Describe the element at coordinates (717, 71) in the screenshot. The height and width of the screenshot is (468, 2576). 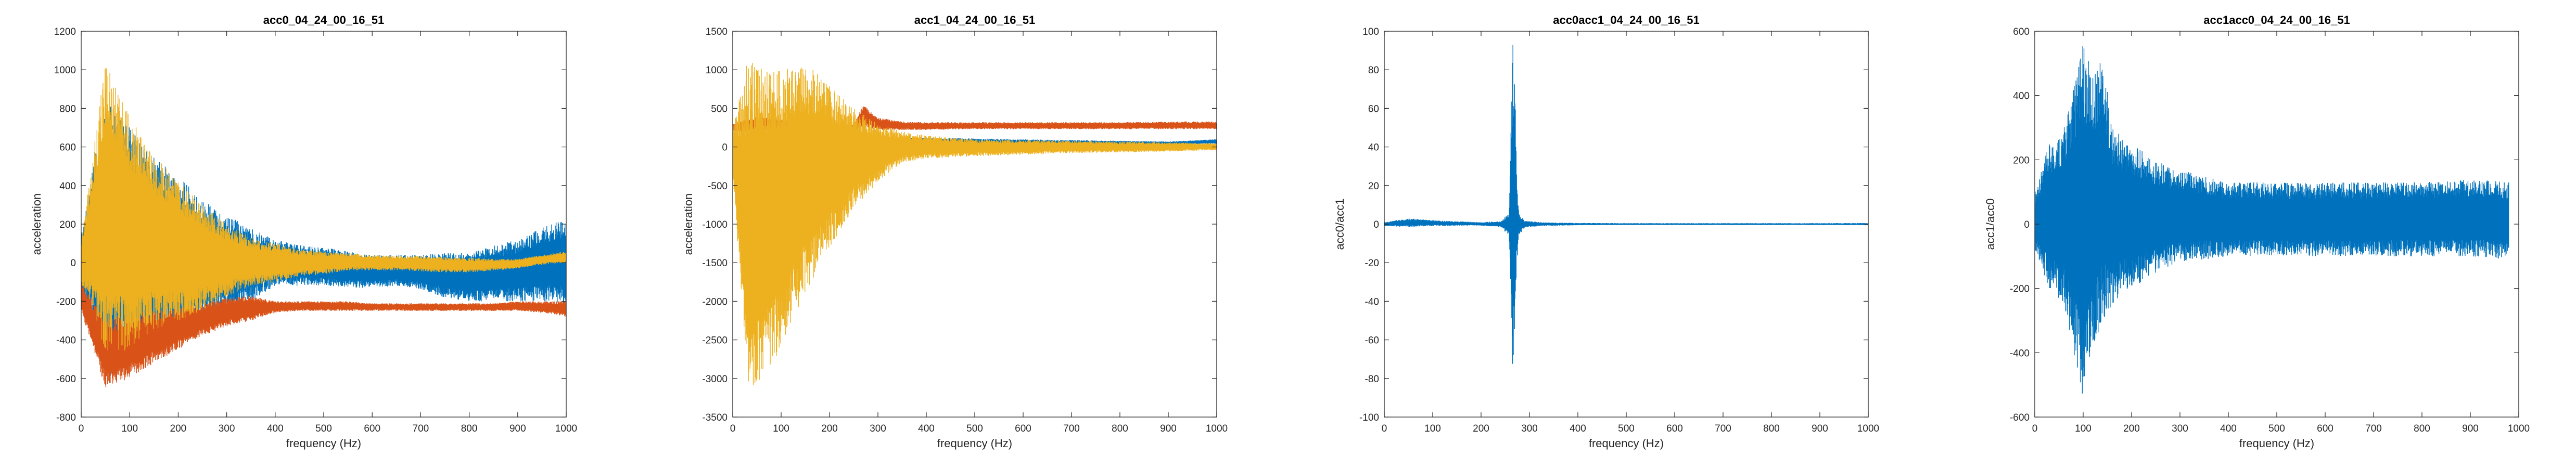
I see `y-tick-label: 1000` at that location.